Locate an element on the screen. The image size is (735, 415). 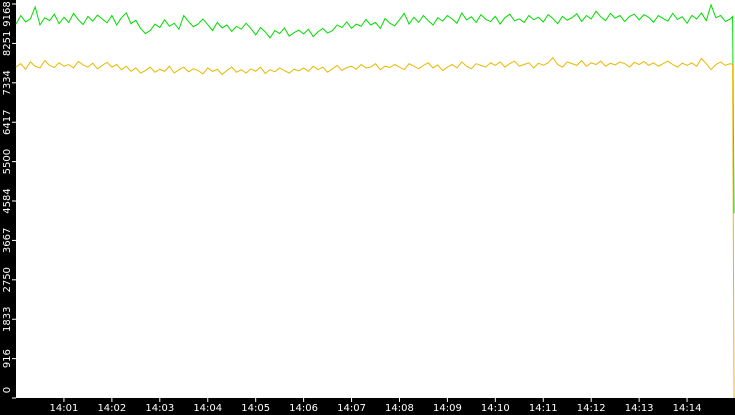
y-axis-strip is located at coordinates (8, 207).